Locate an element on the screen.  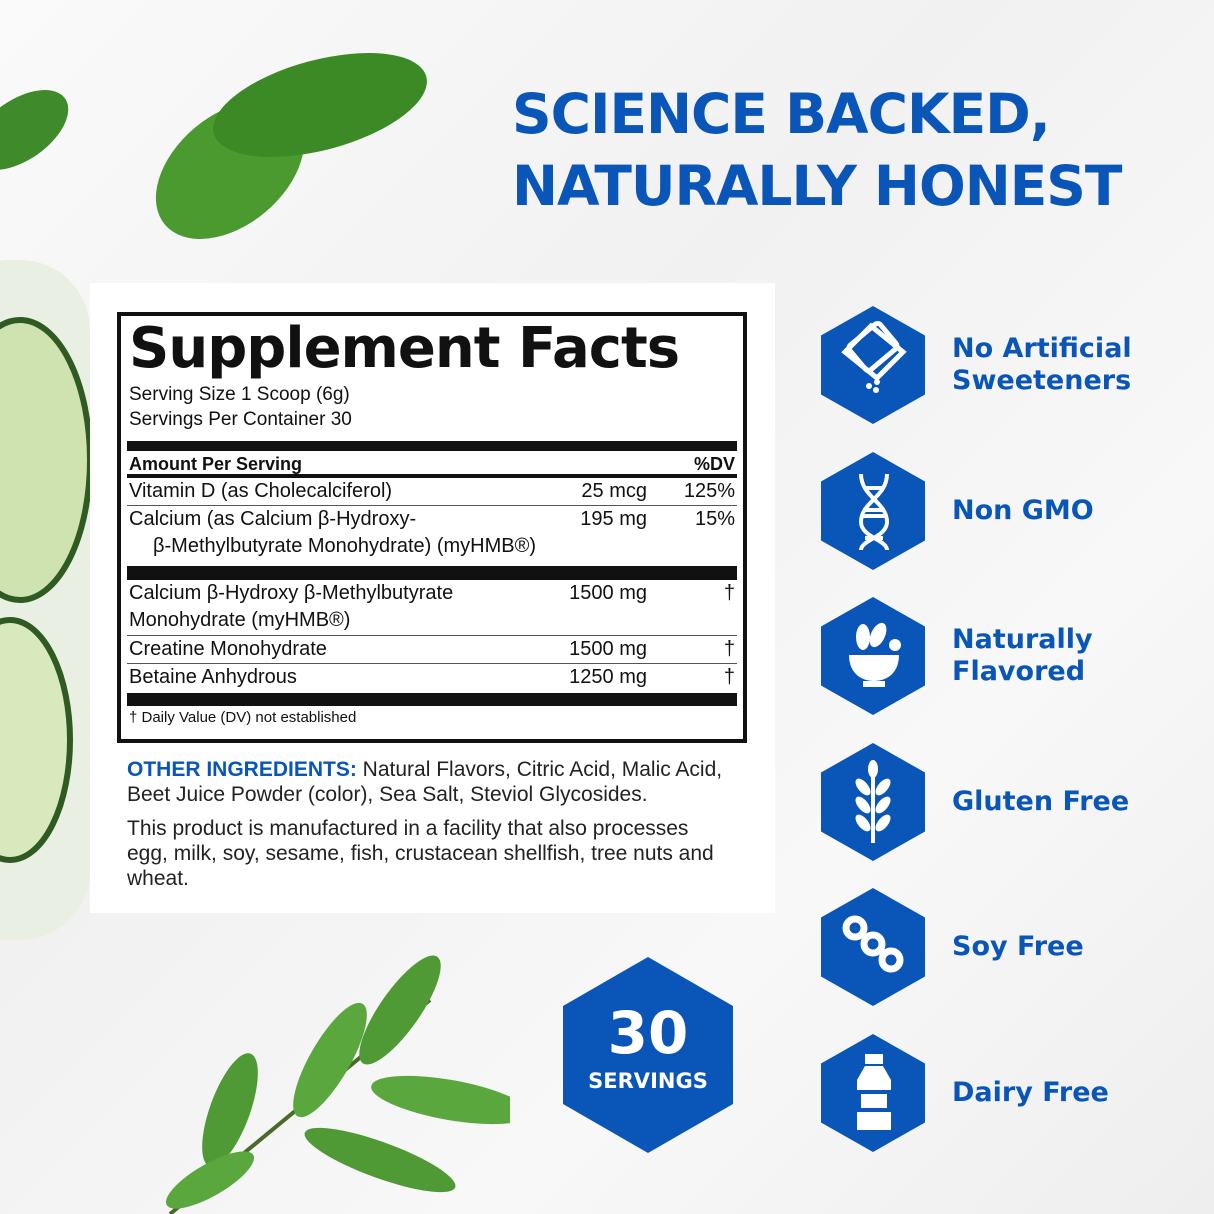
feature-badge: Gluten Free is located at coordinates (1011, 801).